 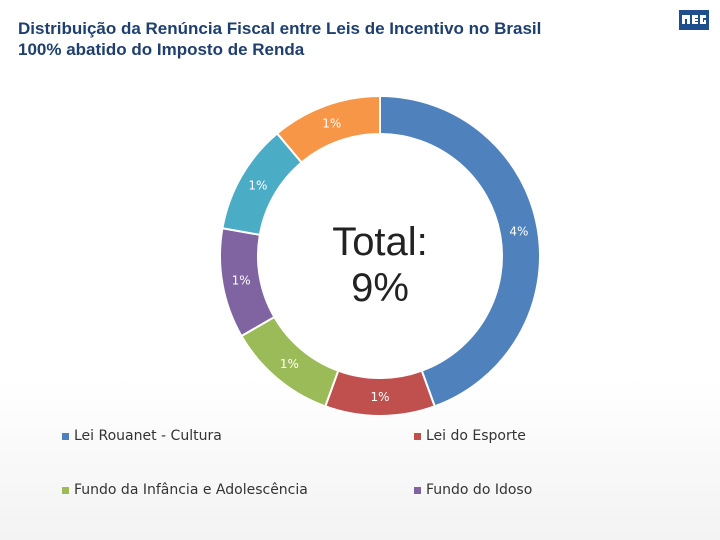 What do you see at coordinates (380, 242) in the screenshot?
I see `center-total-label: Total:` at bounding box center [380, 242].